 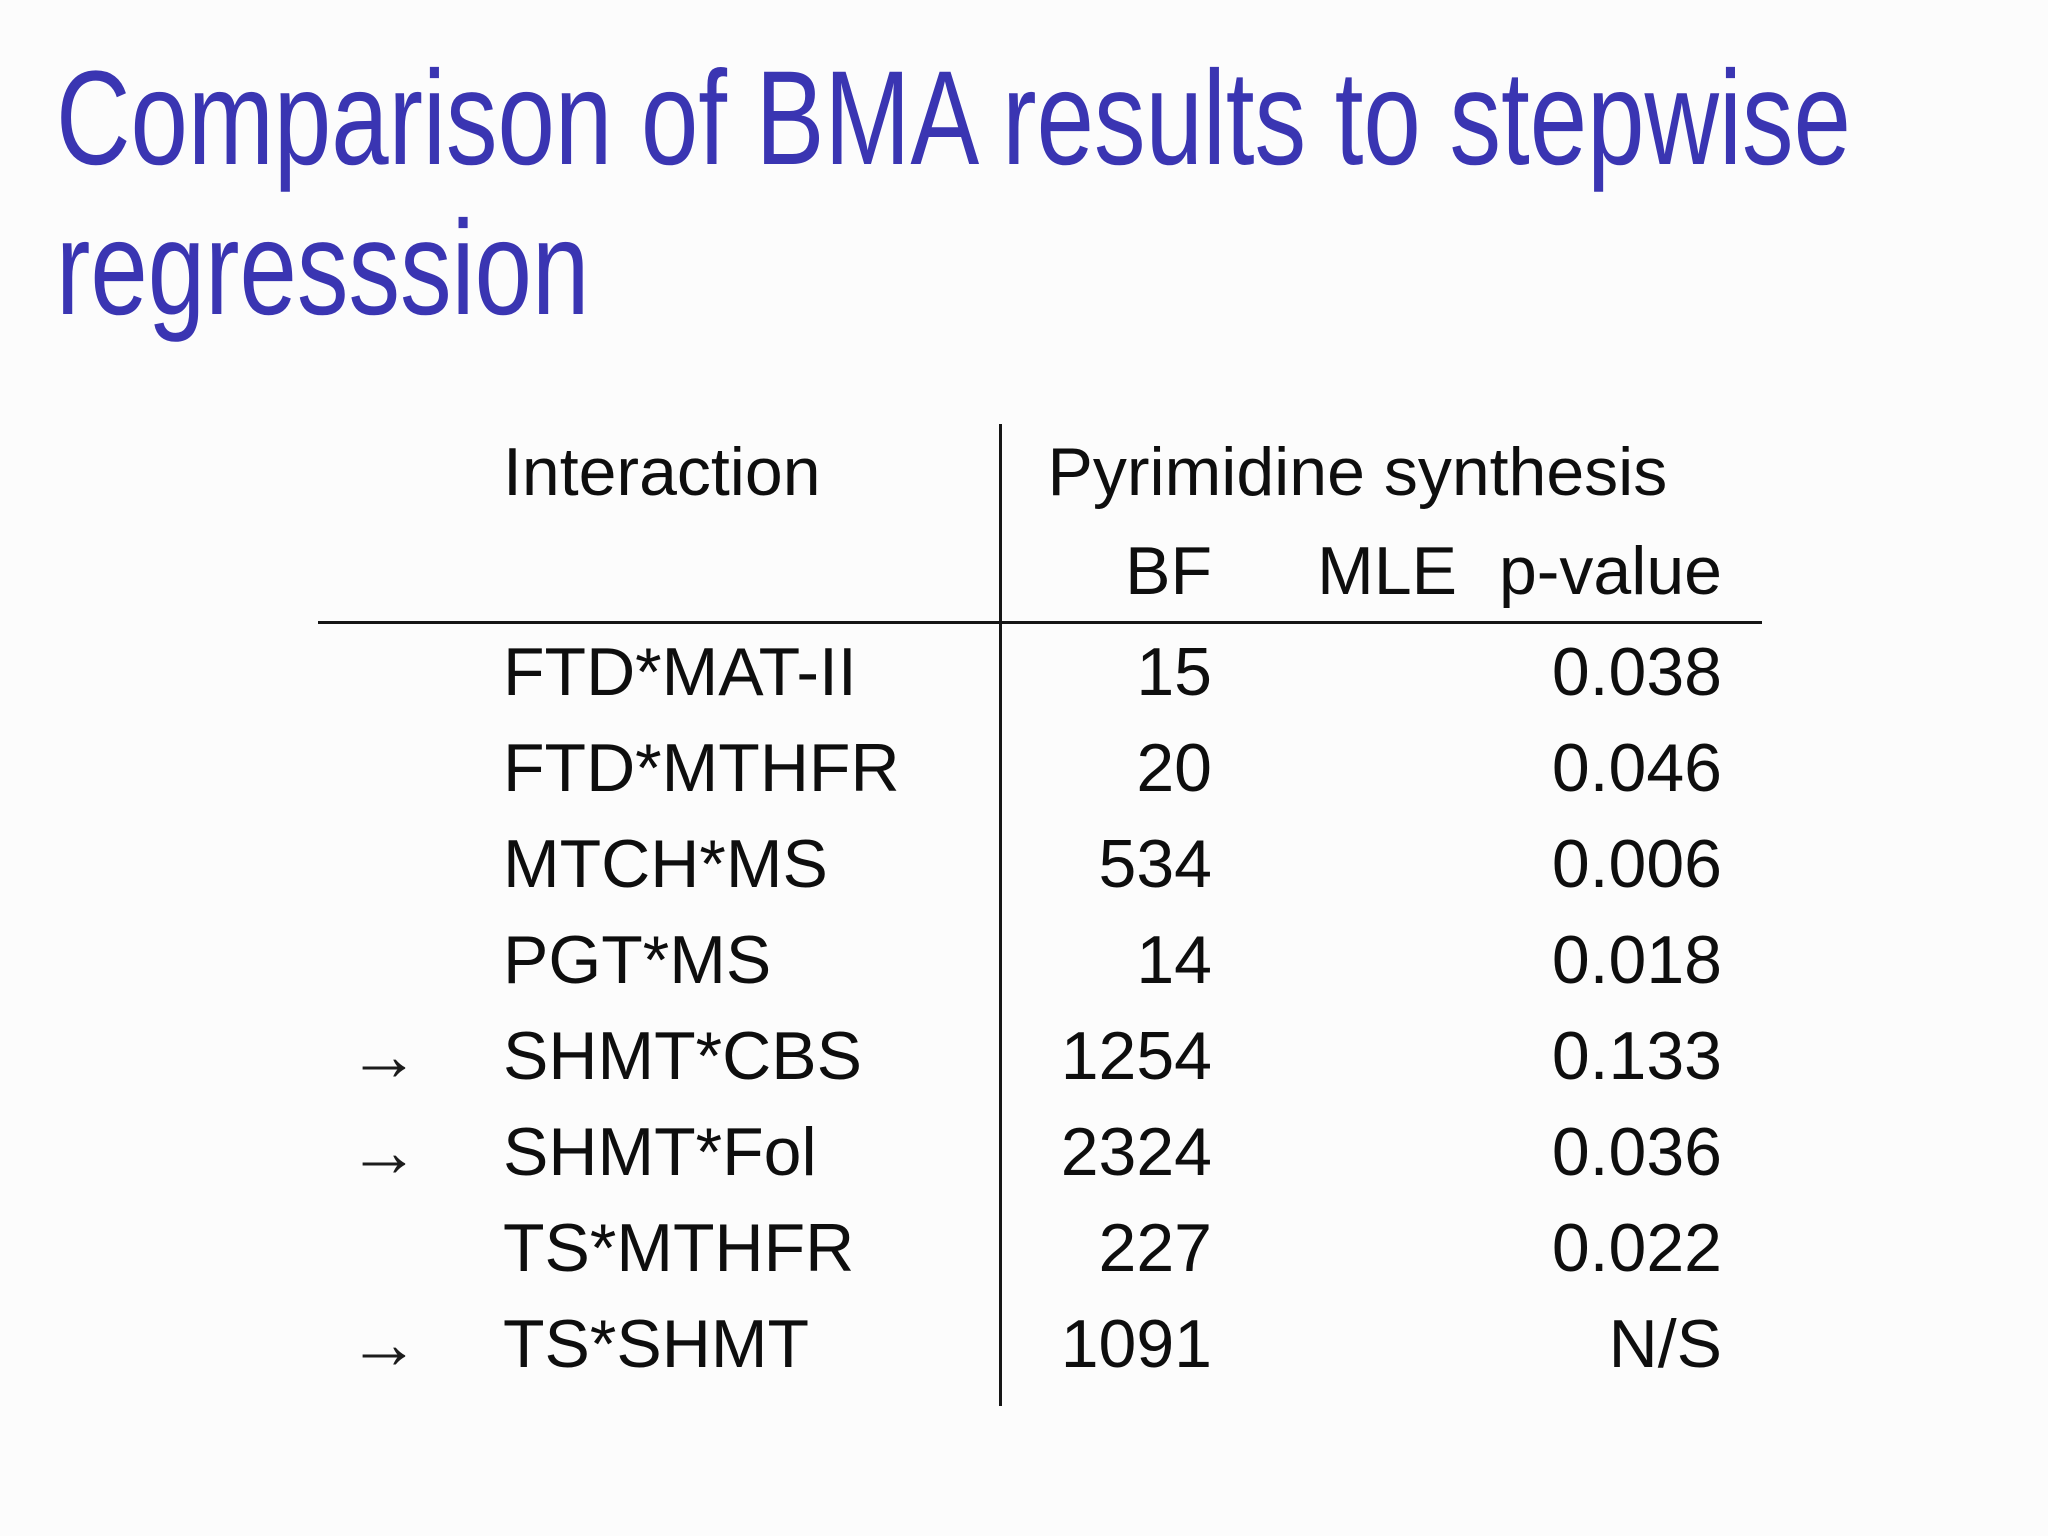 I want to click on interaction-cell: FTD*MAT-II, so click(x=680, y=672).